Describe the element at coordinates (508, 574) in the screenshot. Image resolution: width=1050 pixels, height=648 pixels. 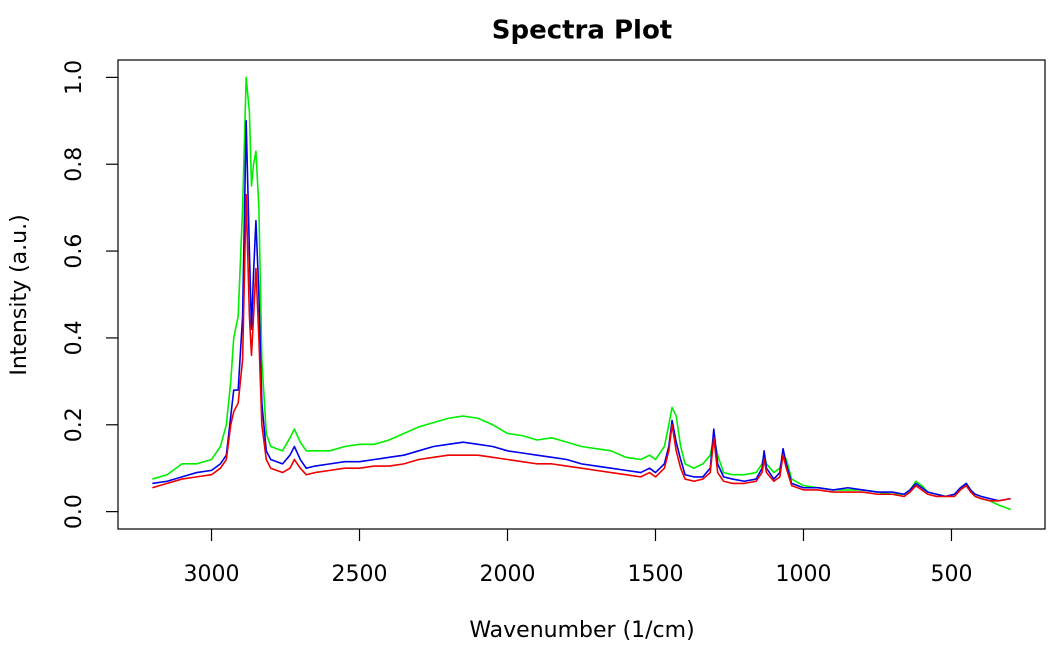
I see `x-tick-label: 2000` at that location.